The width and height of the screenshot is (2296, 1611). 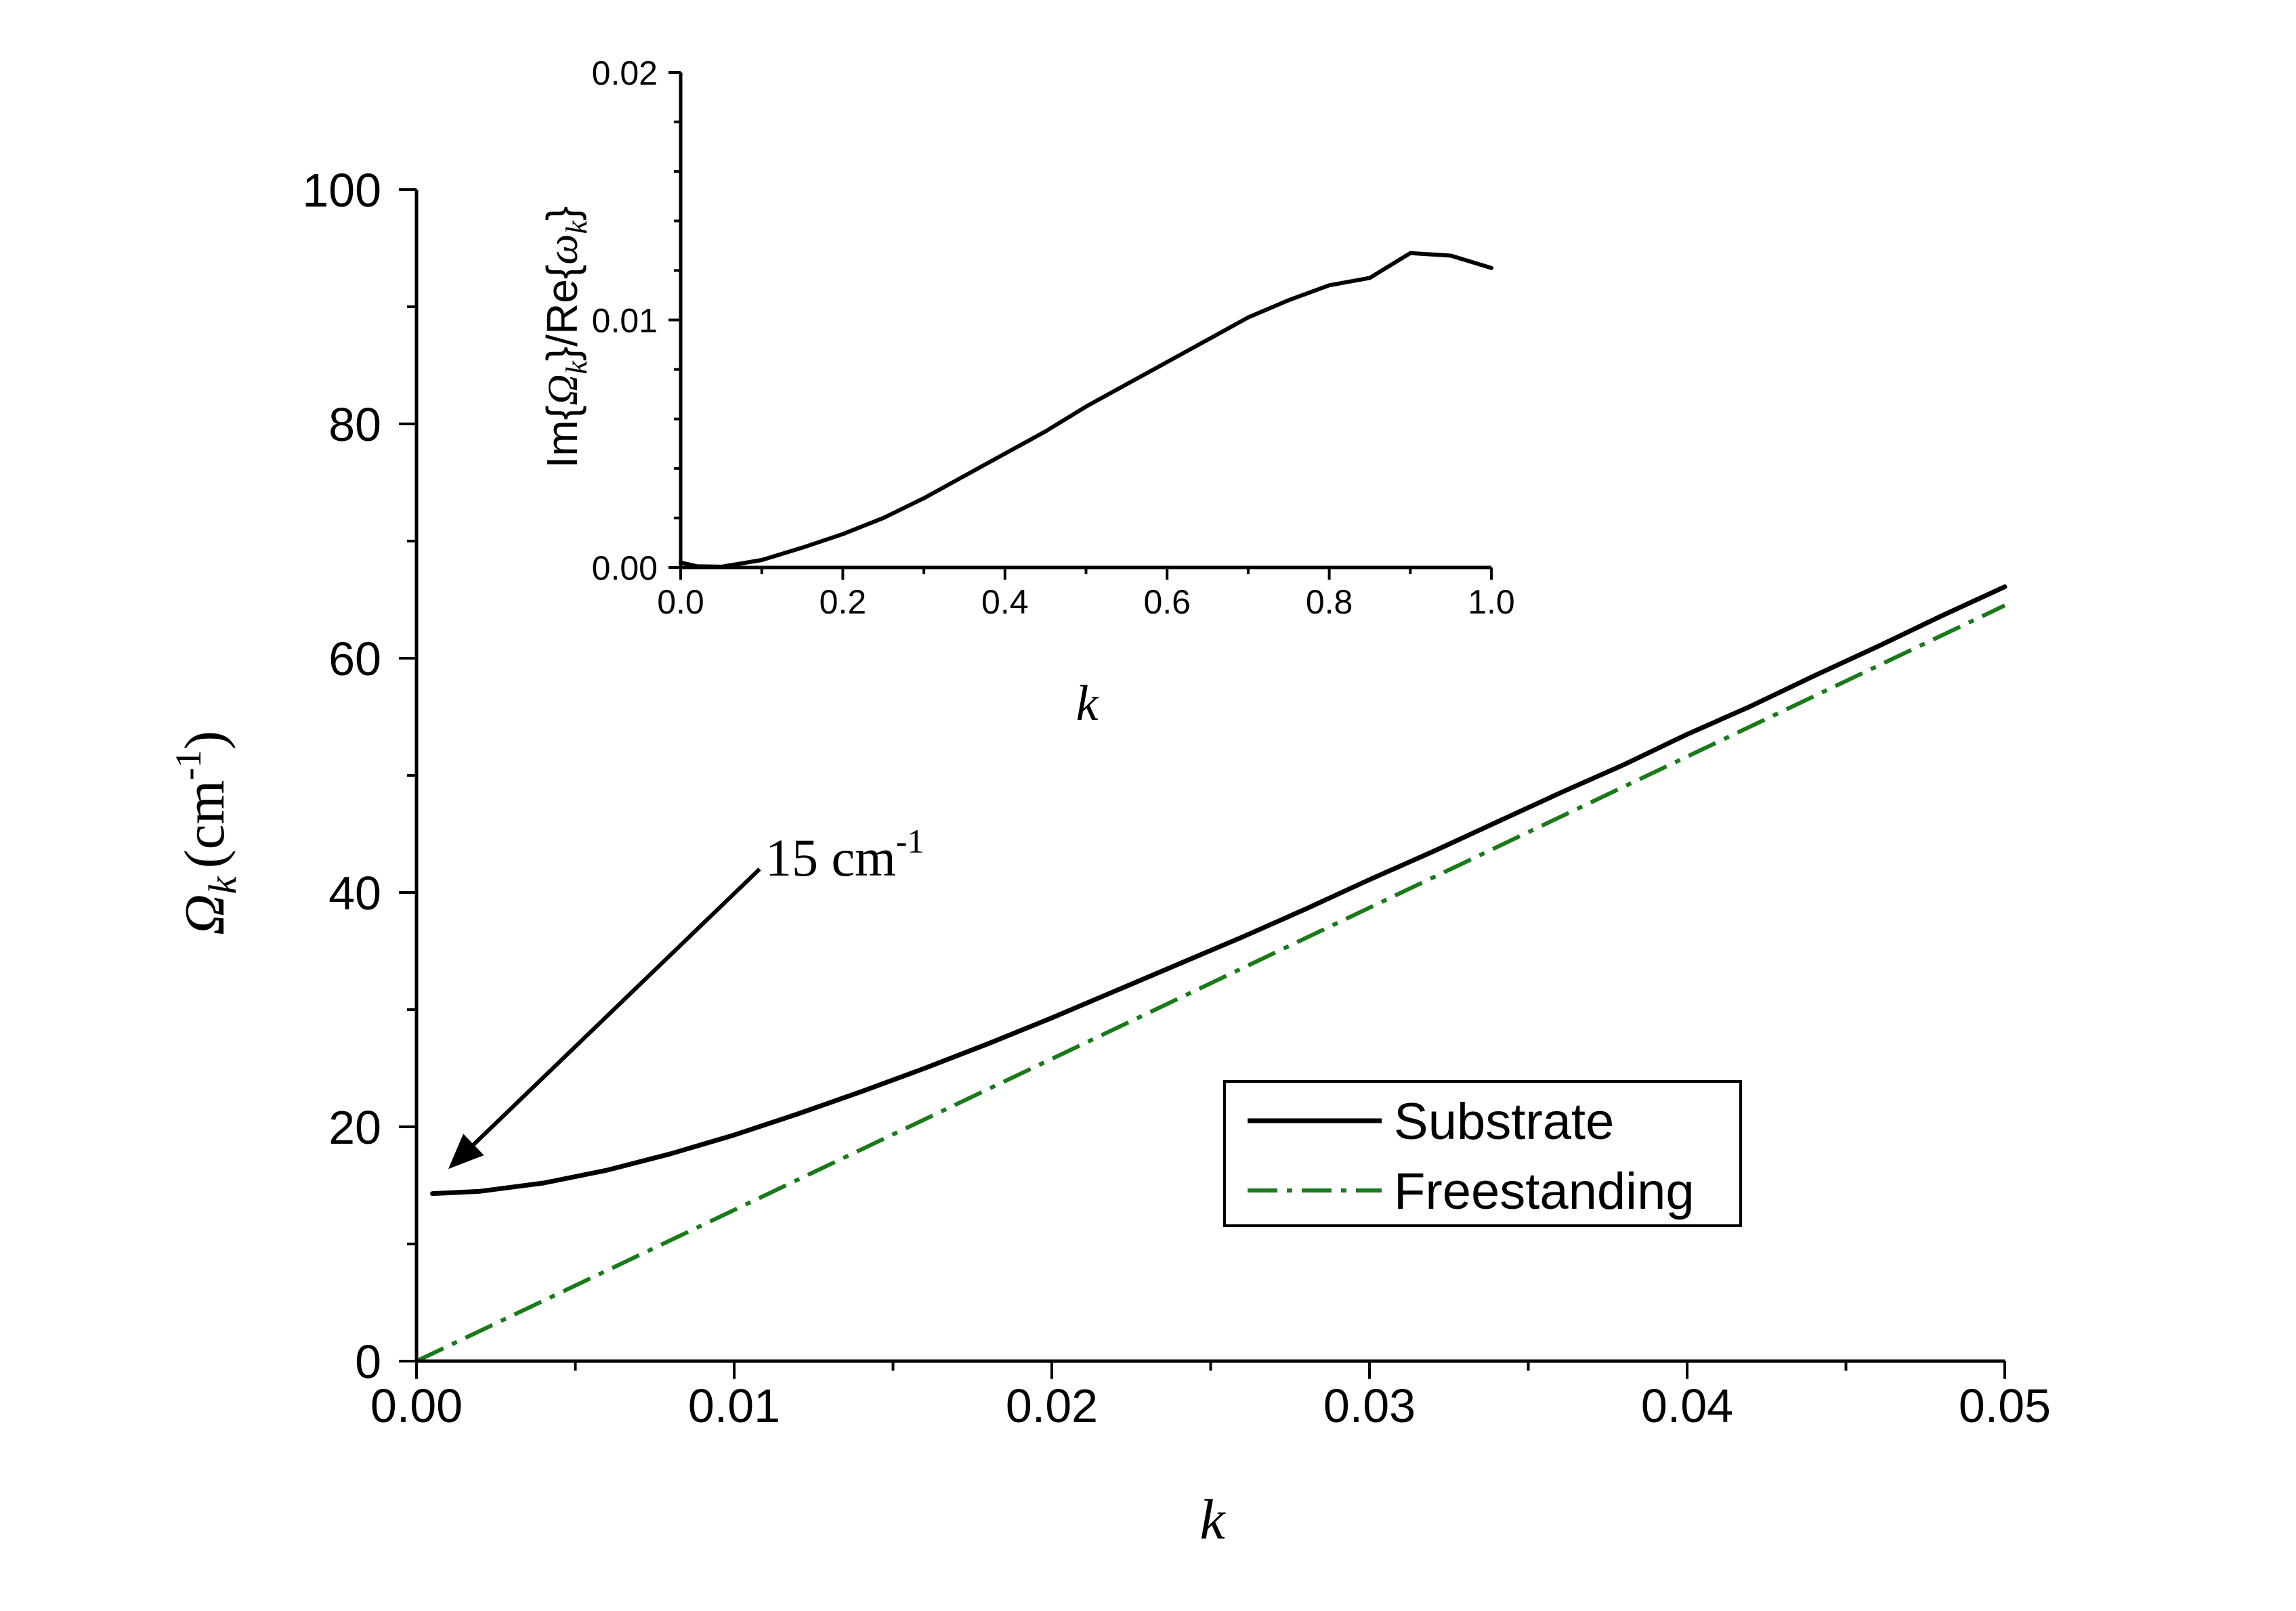 I want to click on inset-y-label-mid: }/Re{, so click(x=562, y=313).